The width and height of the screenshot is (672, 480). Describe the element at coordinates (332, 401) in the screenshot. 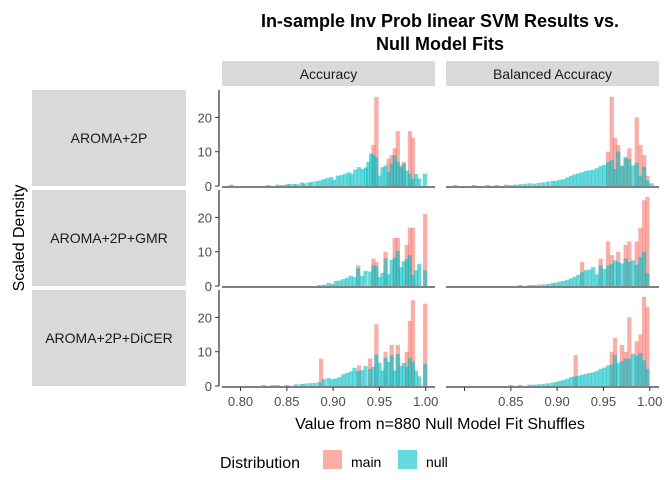

I see `x-tick-label-accuracy-2: 0.90` at that location.